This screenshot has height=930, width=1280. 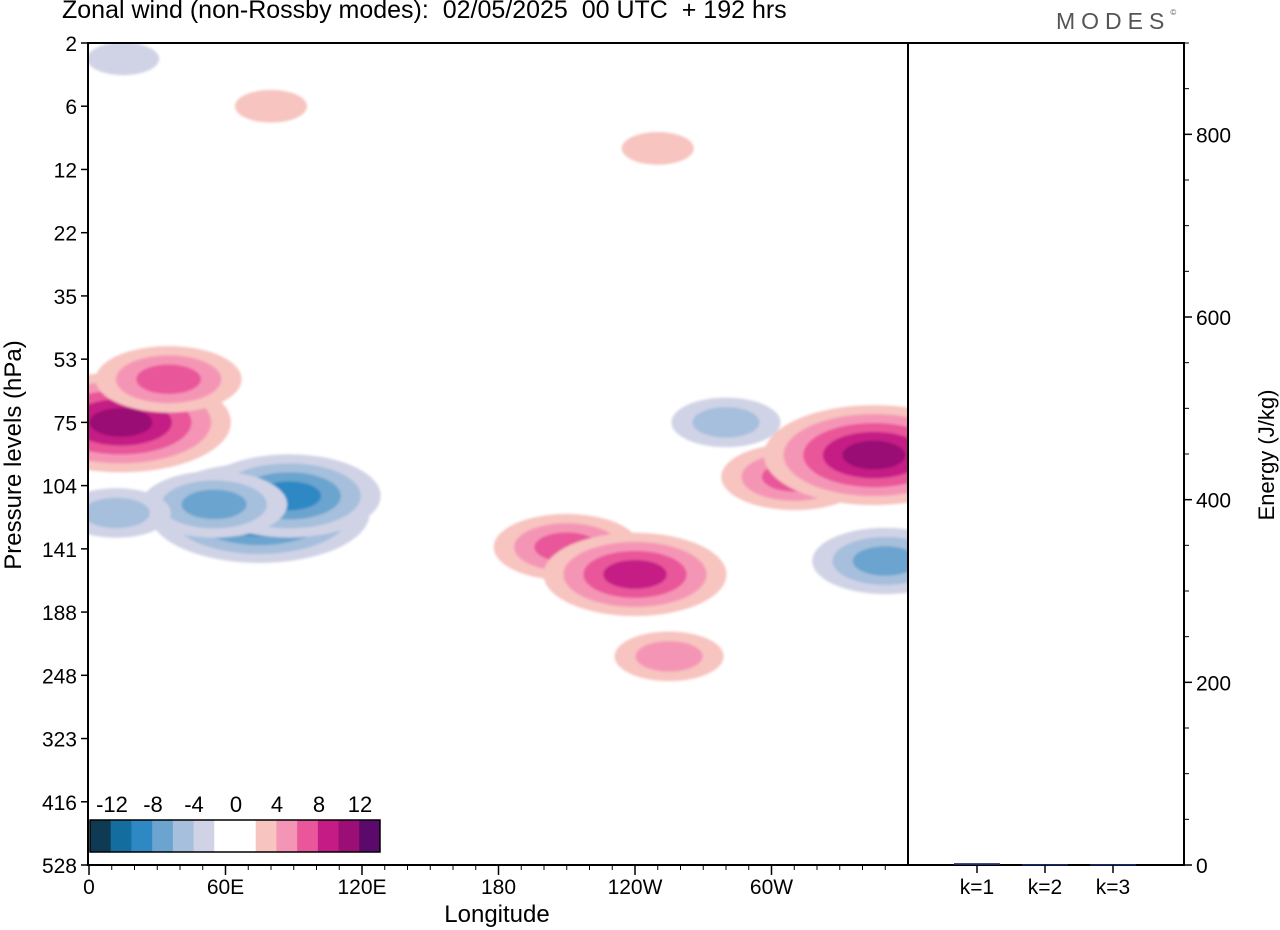 I want to click on energy-category-label: k=1, so click(x=977, y=887).